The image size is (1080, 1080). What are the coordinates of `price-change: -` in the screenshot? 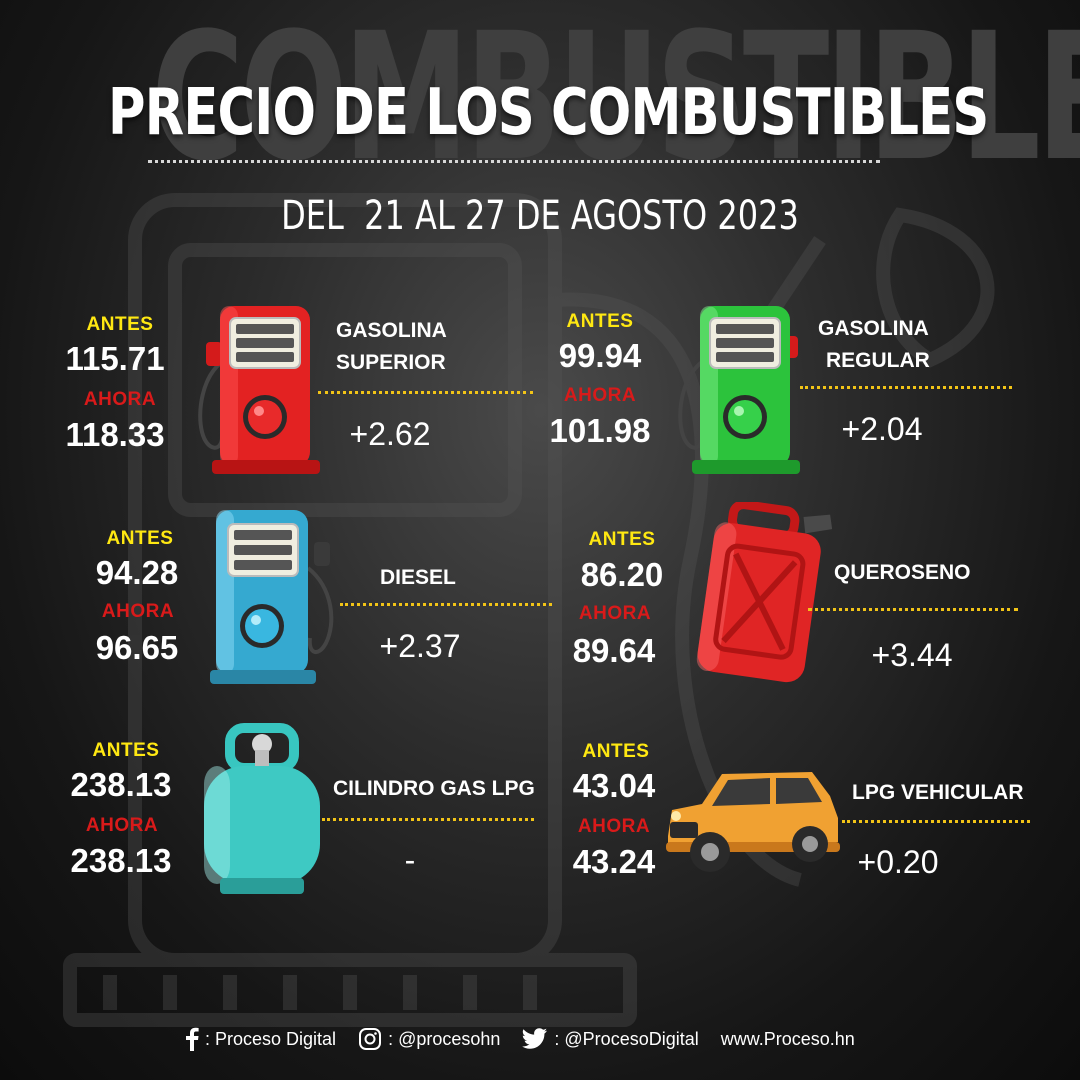 It's located at (410, 860).